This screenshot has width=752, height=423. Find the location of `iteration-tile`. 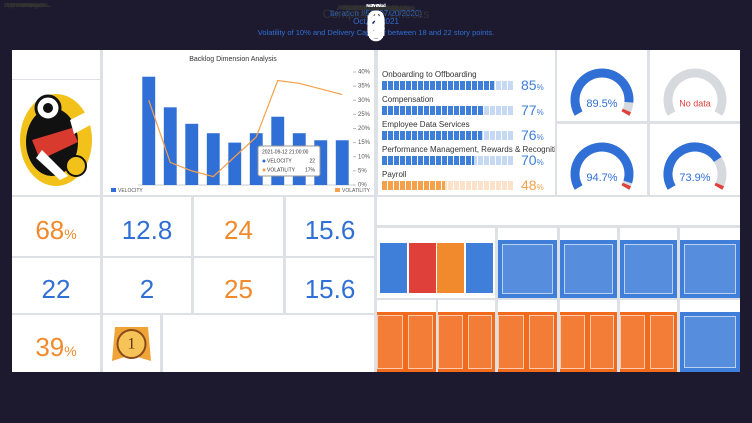

iteration-tile is located at coordinates (268, 343).